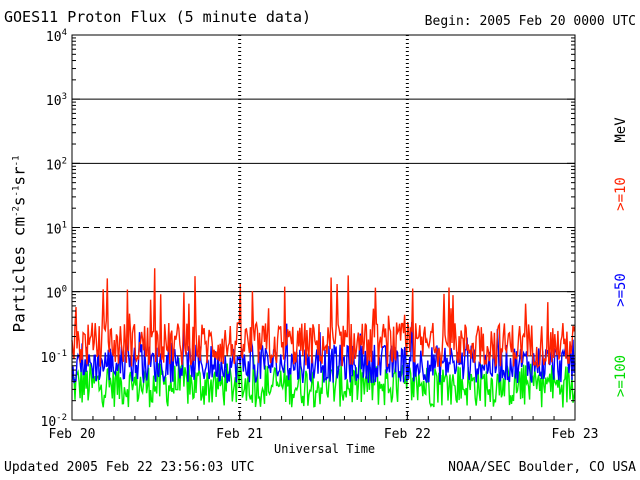  What do you see at coordinates (621, 130) in the screenshot?
I see `energy-unit-label: MeV` at bounding box center [621, 130].